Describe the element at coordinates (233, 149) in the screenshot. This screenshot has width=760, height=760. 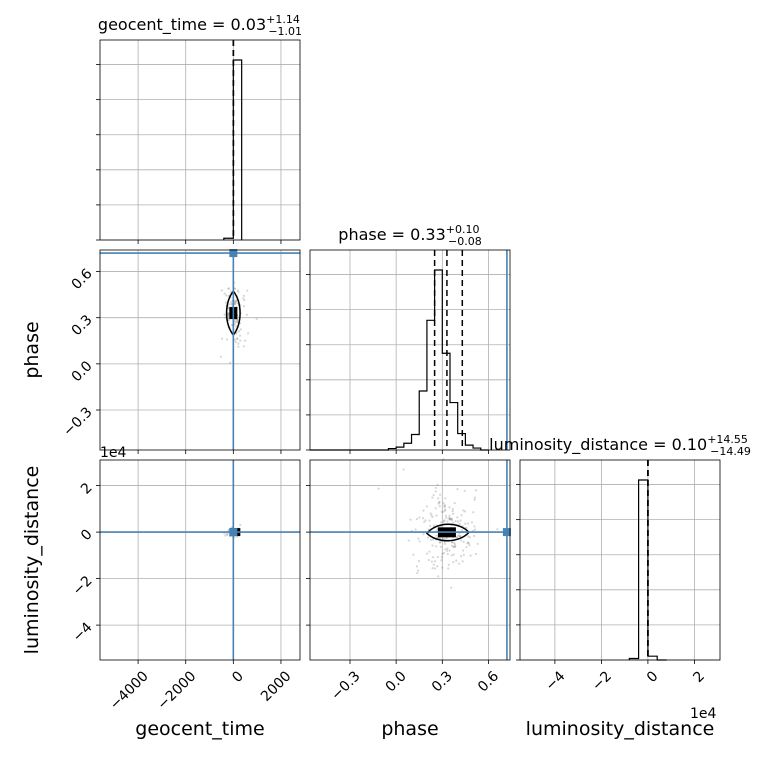
I see `geocent_time-histogram` at that location.